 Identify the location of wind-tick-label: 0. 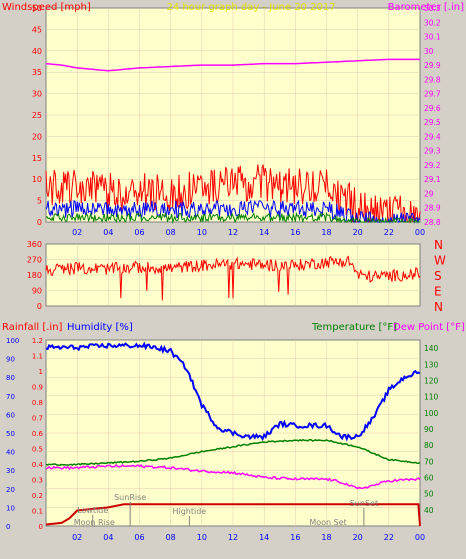
(39, 222).